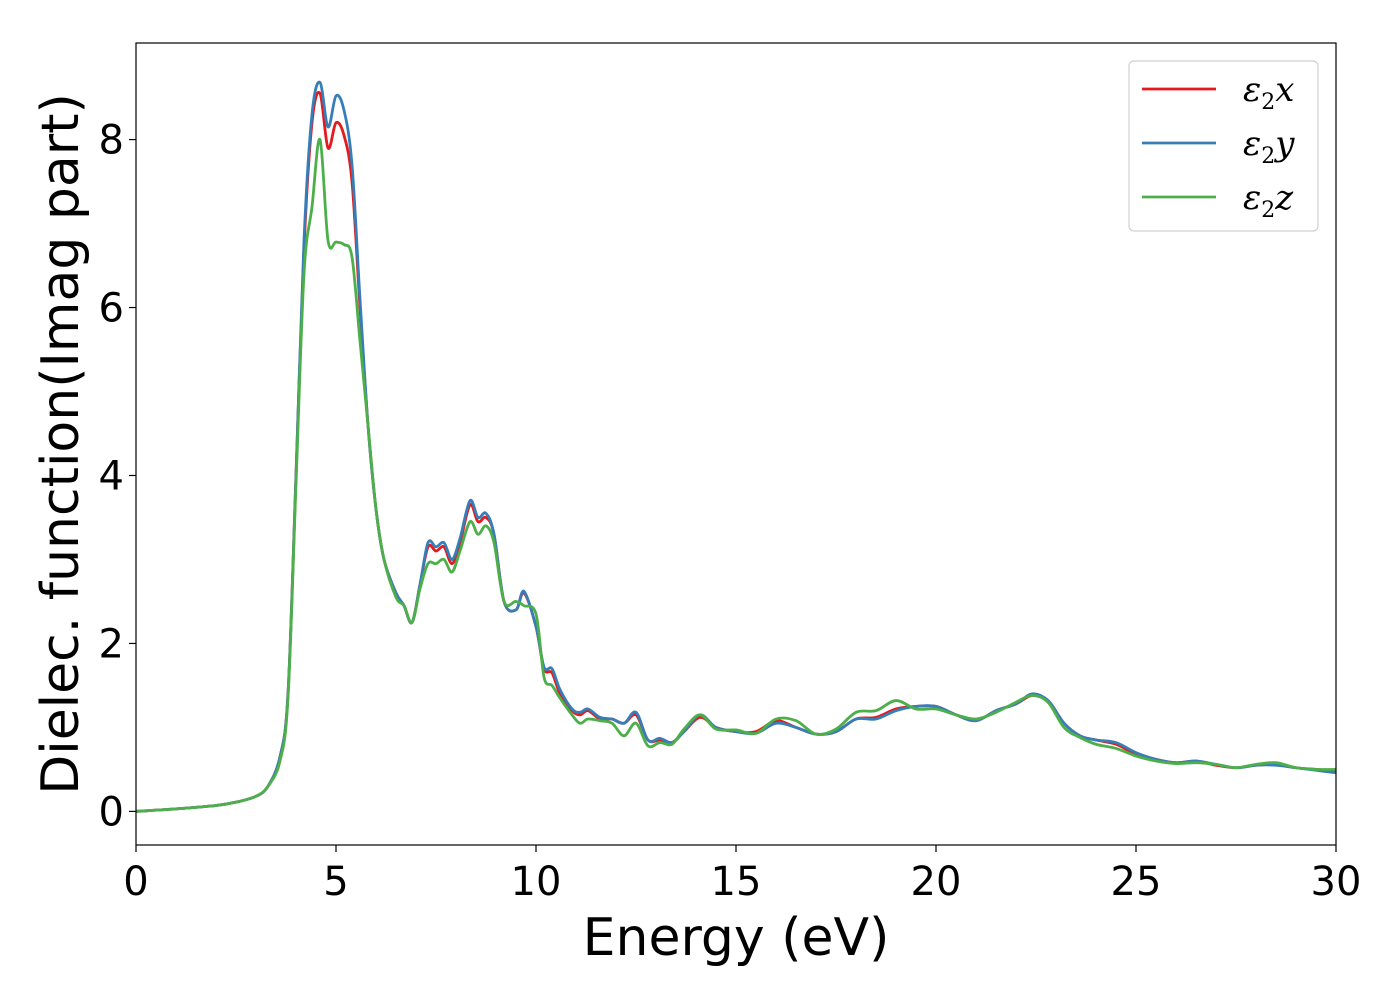 This screenshot has width=1400, height=1000. I want to click on x-tick-label: 10, so click(536, 882).